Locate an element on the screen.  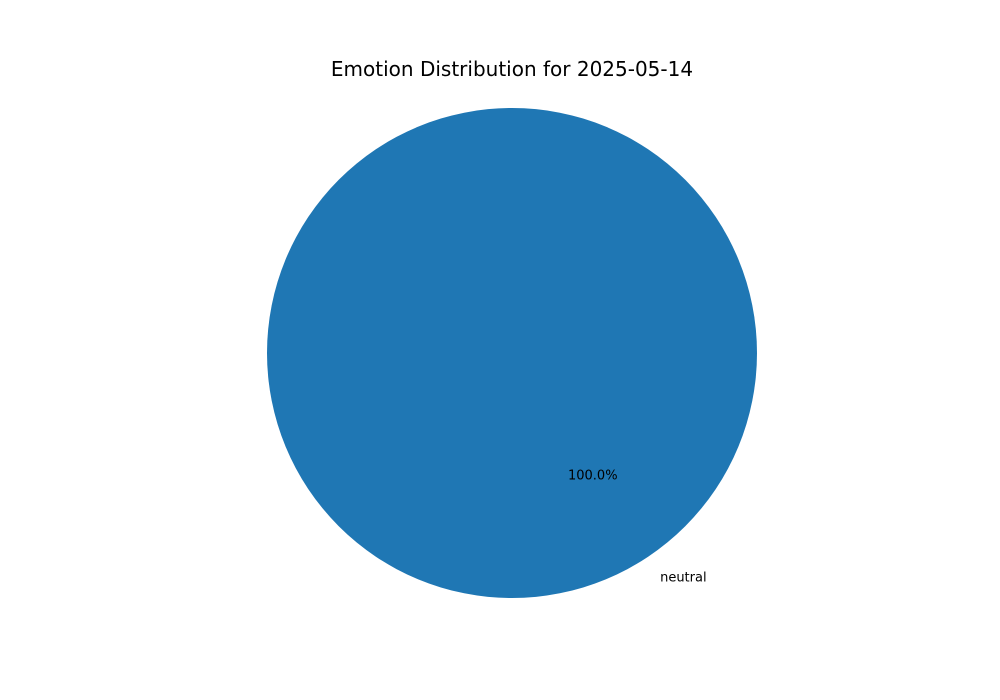
chart-title: Emotion Distribution for 2025-05-14 is located at coordinates (512, 69).